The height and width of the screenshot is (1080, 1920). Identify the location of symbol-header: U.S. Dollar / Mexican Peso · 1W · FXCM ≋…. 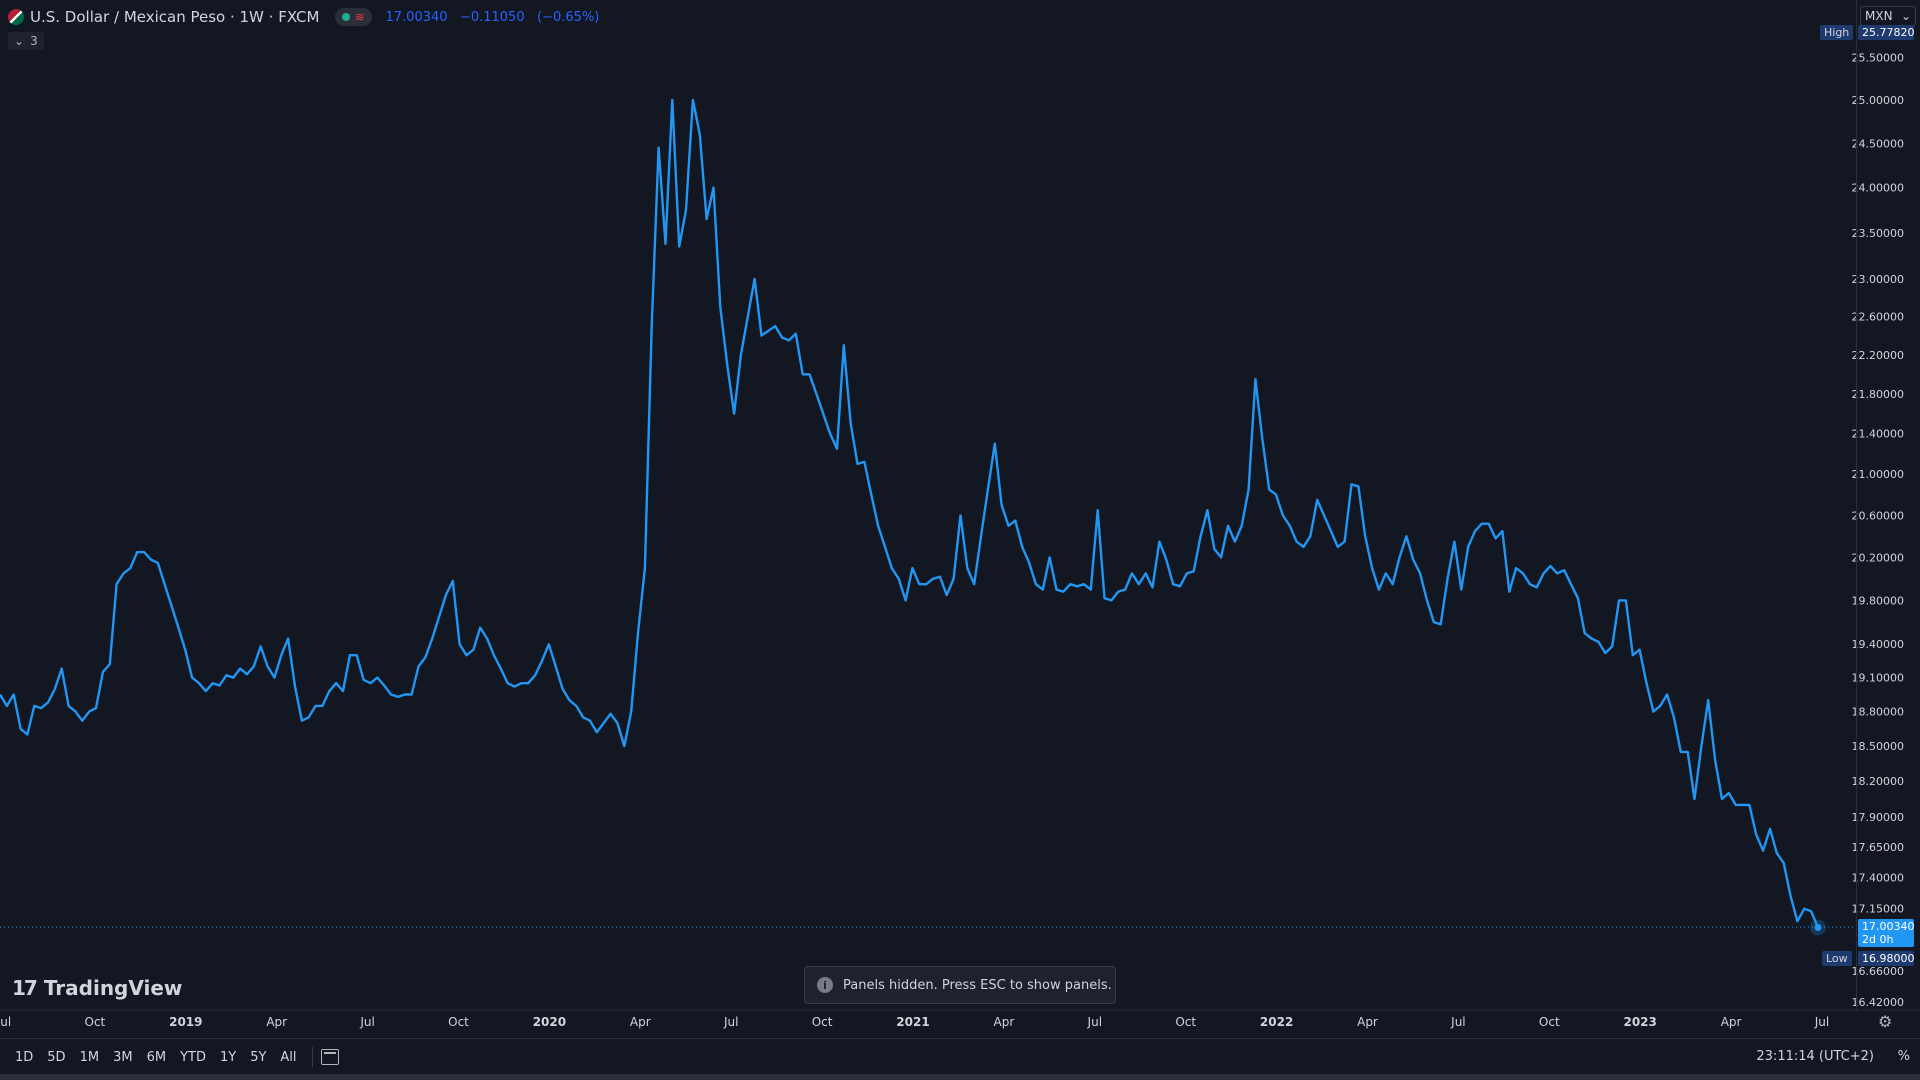
(303, 17).